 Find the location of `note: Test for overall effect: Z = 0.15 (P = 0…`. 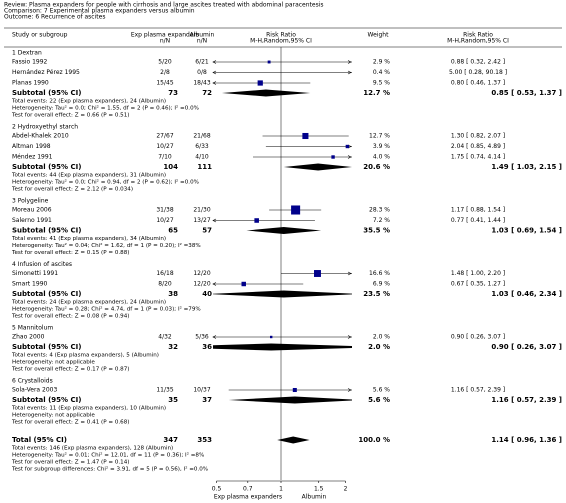

note: Test for overall effect: Z = 0.15 (P = 0… is located at coordinates (70, 253).